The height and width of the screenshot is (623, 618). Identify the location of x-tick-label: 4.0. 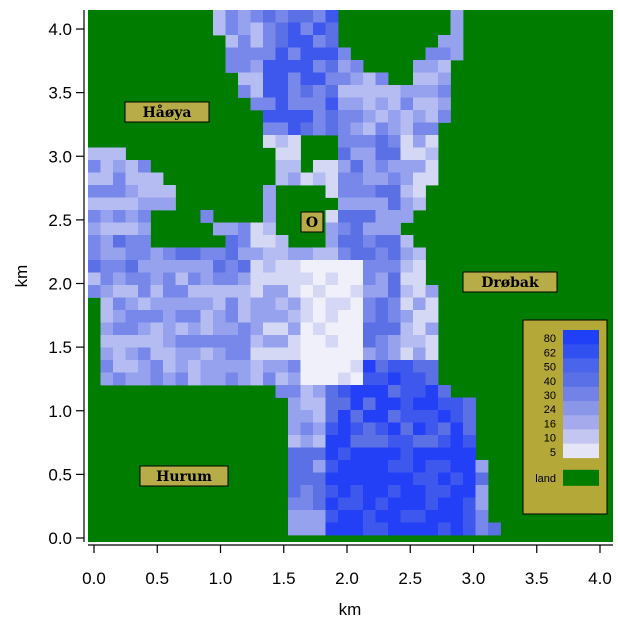
(600, 578).